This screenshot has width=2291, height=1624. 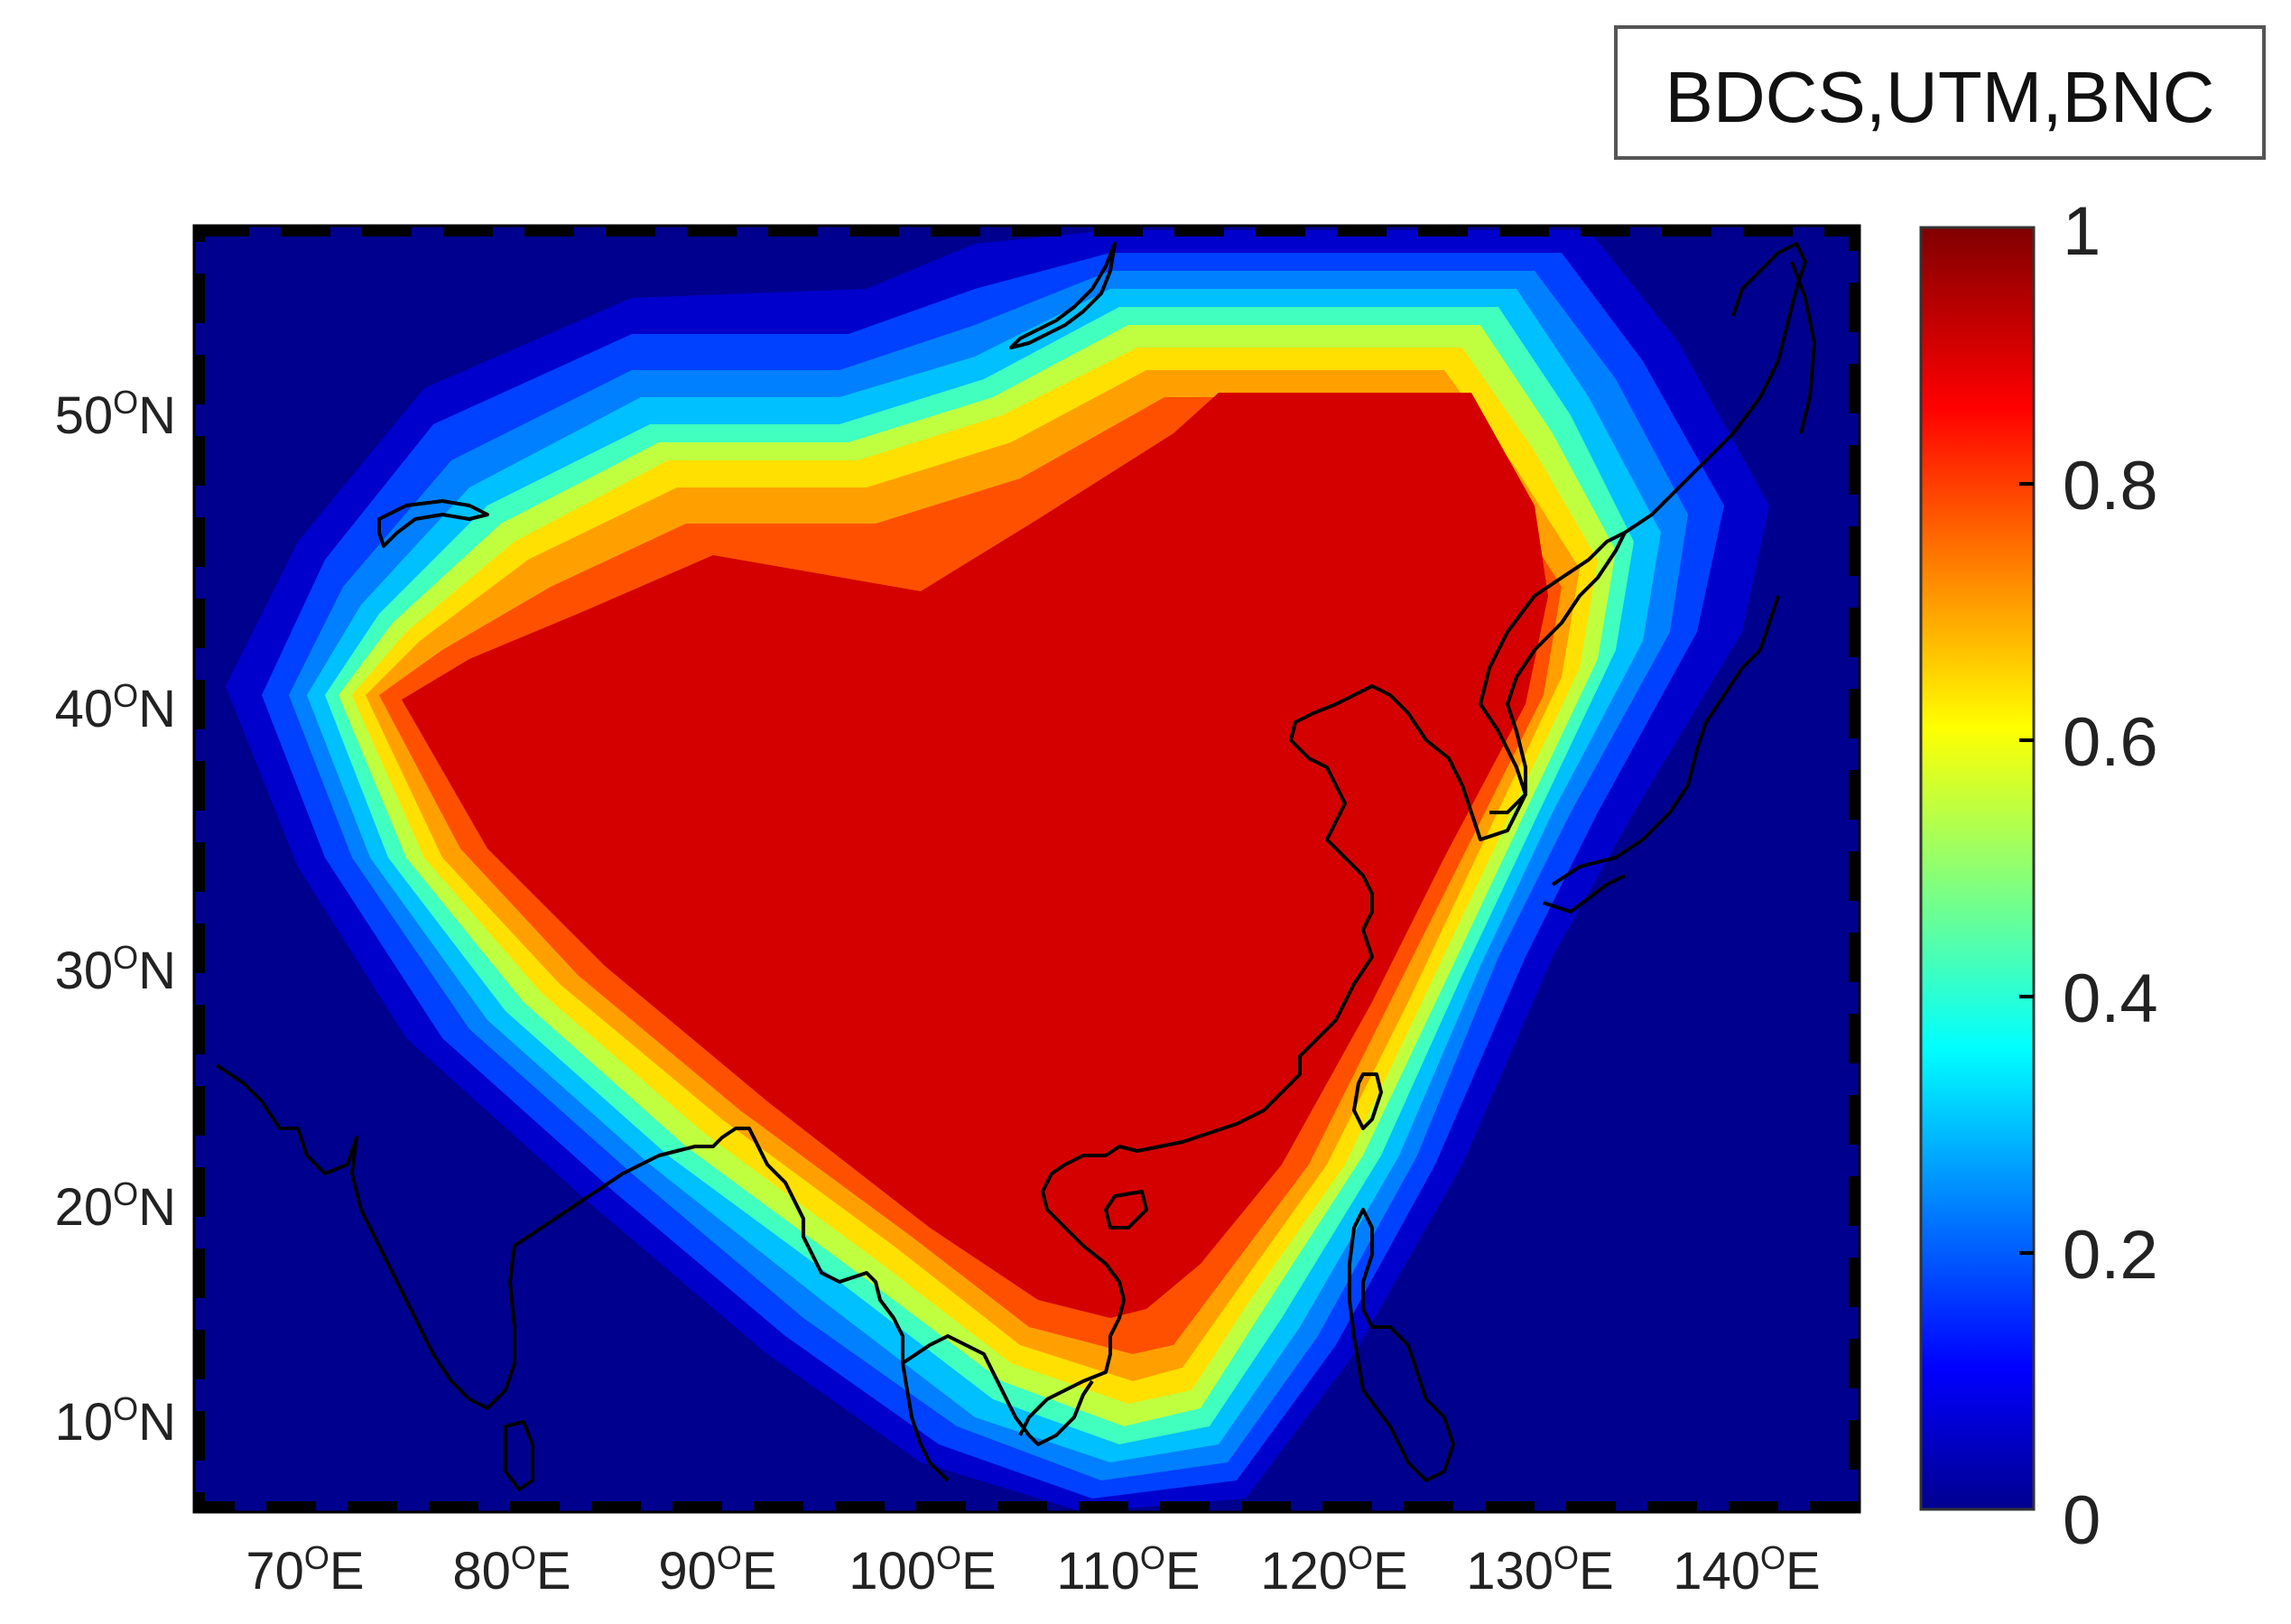 What do you see at coordinates (115, 1421) in the screenshot?
I see `lat-label-10: 10ON` at bounding box center [115, 1421].